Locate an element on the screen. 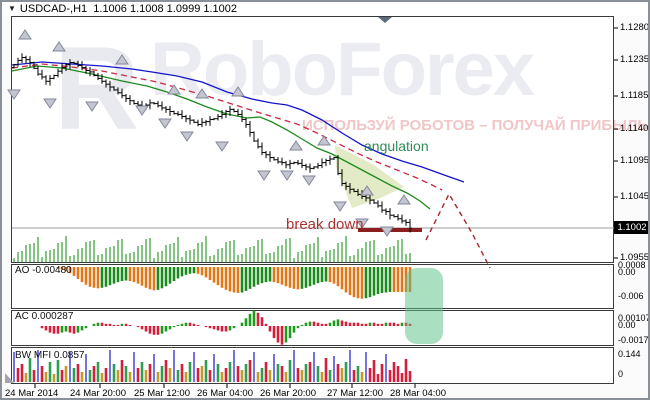  price-tick-label: 1.1280 is located at coordinates (635, 27).